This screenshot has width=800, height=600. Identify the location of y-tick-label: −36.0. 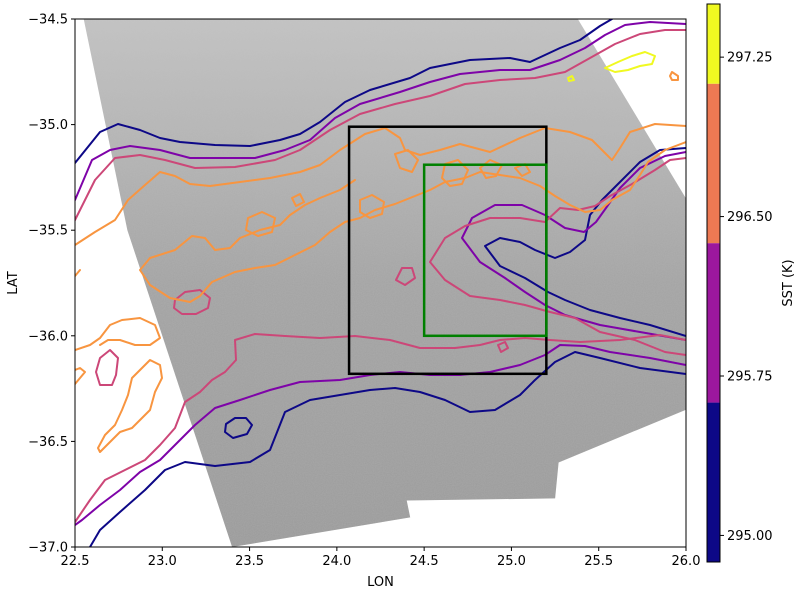
(48, 336).